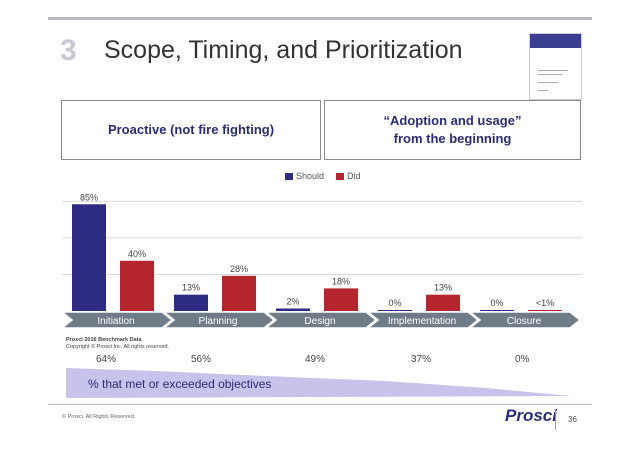 This screenshot has height=451, width=638. I want to click on phase-arrow-closure, so click(524, 320).